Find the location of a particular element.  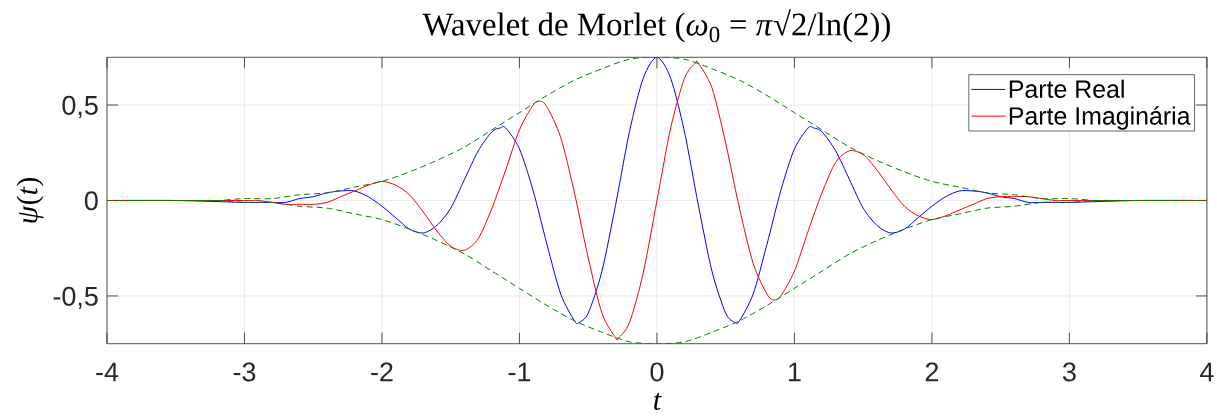

y-tick-label: 0 is located at coordinates (91, 201).